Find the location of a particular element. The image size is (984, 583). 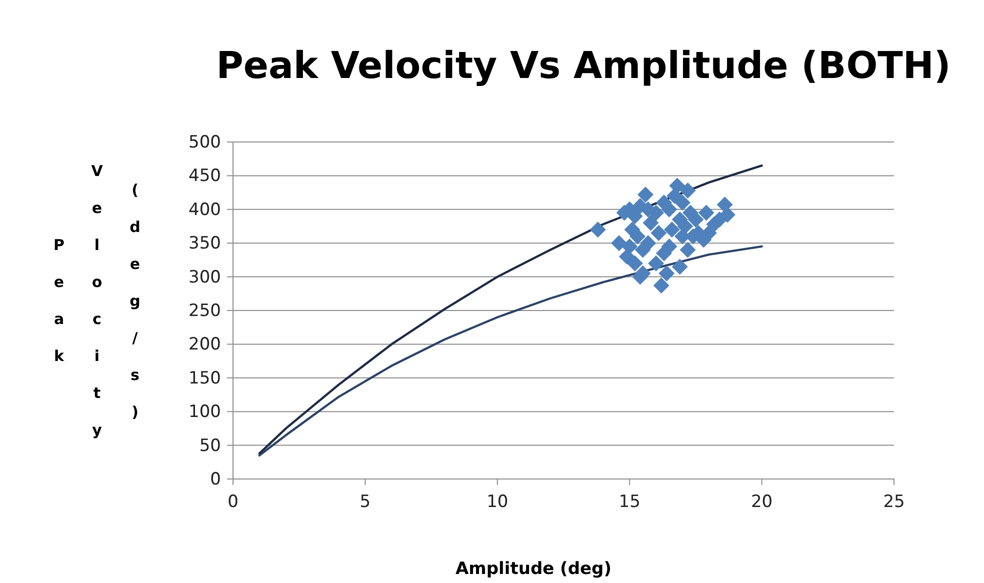

x-tick-label: 15 is located at coordinates (629, 502).